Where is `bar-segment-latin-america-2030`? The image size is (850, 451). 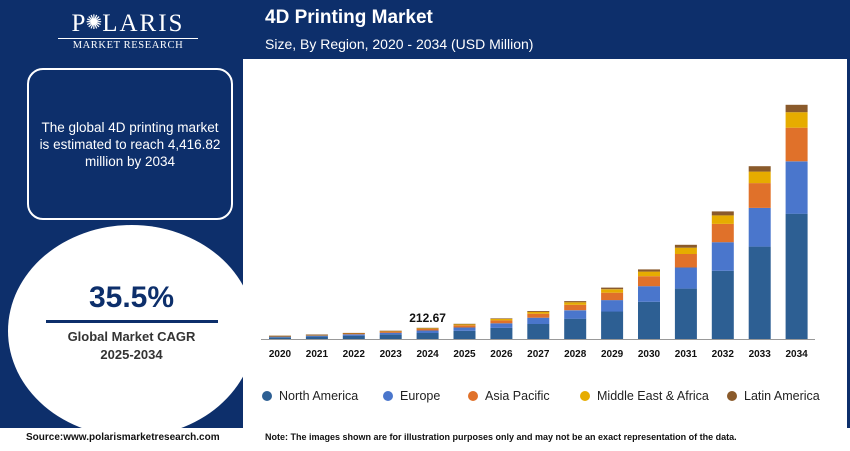
bar-segment-latin-america-2030 is located at coordinates (649, 270).